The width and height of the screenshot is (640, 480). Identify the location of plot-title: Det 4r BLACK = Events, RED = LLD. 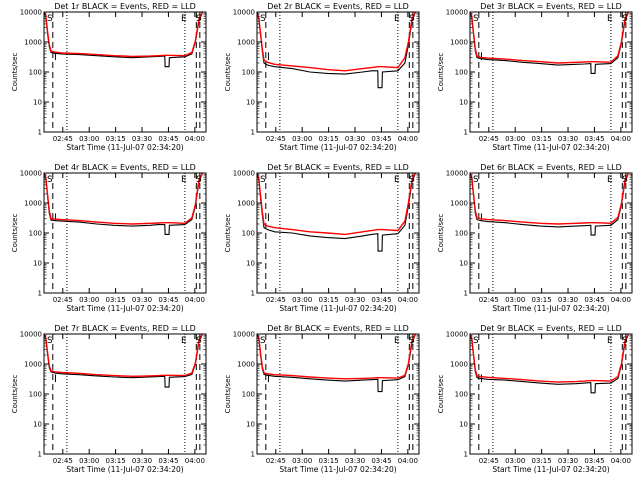
(125, 167).